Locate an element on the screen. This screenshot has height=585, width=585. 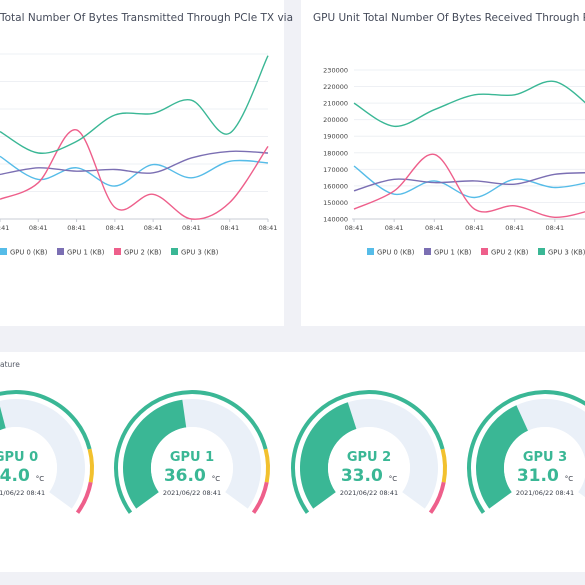
card-title: ature is located at coordinates (10, 364).